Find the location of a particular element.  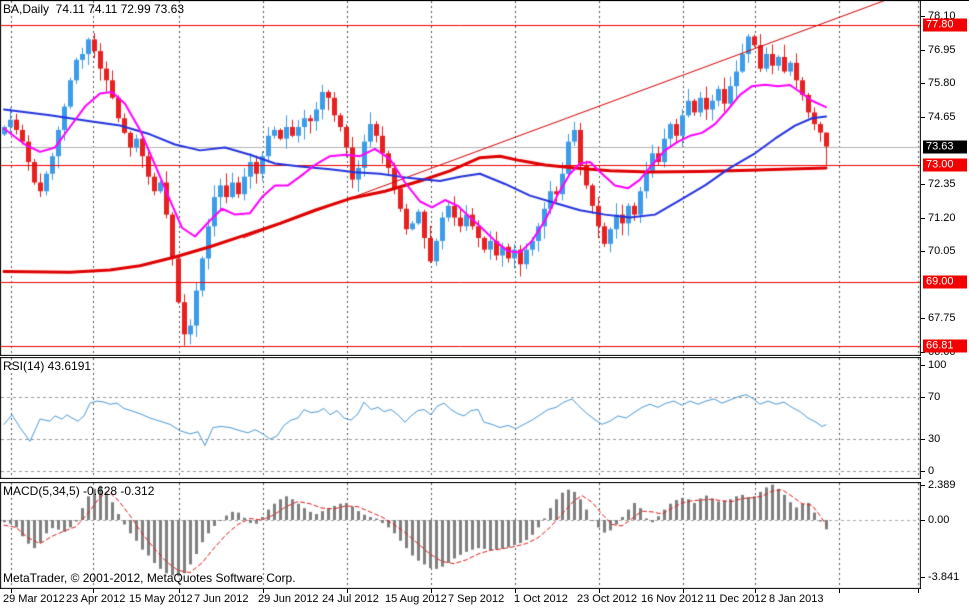

axis-tick-label: 0.00 is located at coordinates (939, 520).